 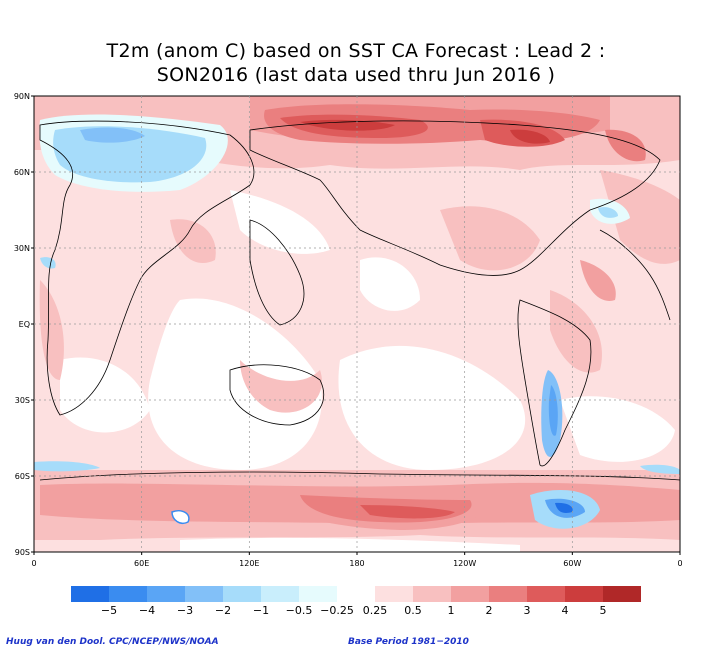 I want to click on legend-label: 1, so click(x=451, y=610).